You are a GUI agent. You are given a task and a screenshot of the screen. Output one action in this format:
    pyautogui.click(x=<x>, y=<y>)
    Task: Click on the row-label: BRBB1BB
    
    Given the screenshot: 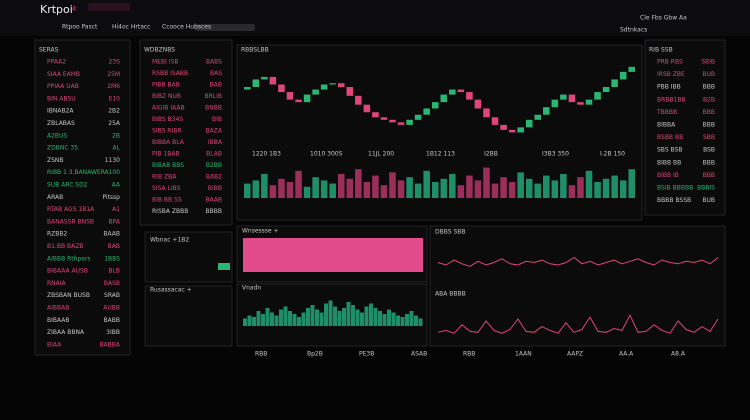 What is the action you would take?
    pyautogui.click(x=671, y=99)
    